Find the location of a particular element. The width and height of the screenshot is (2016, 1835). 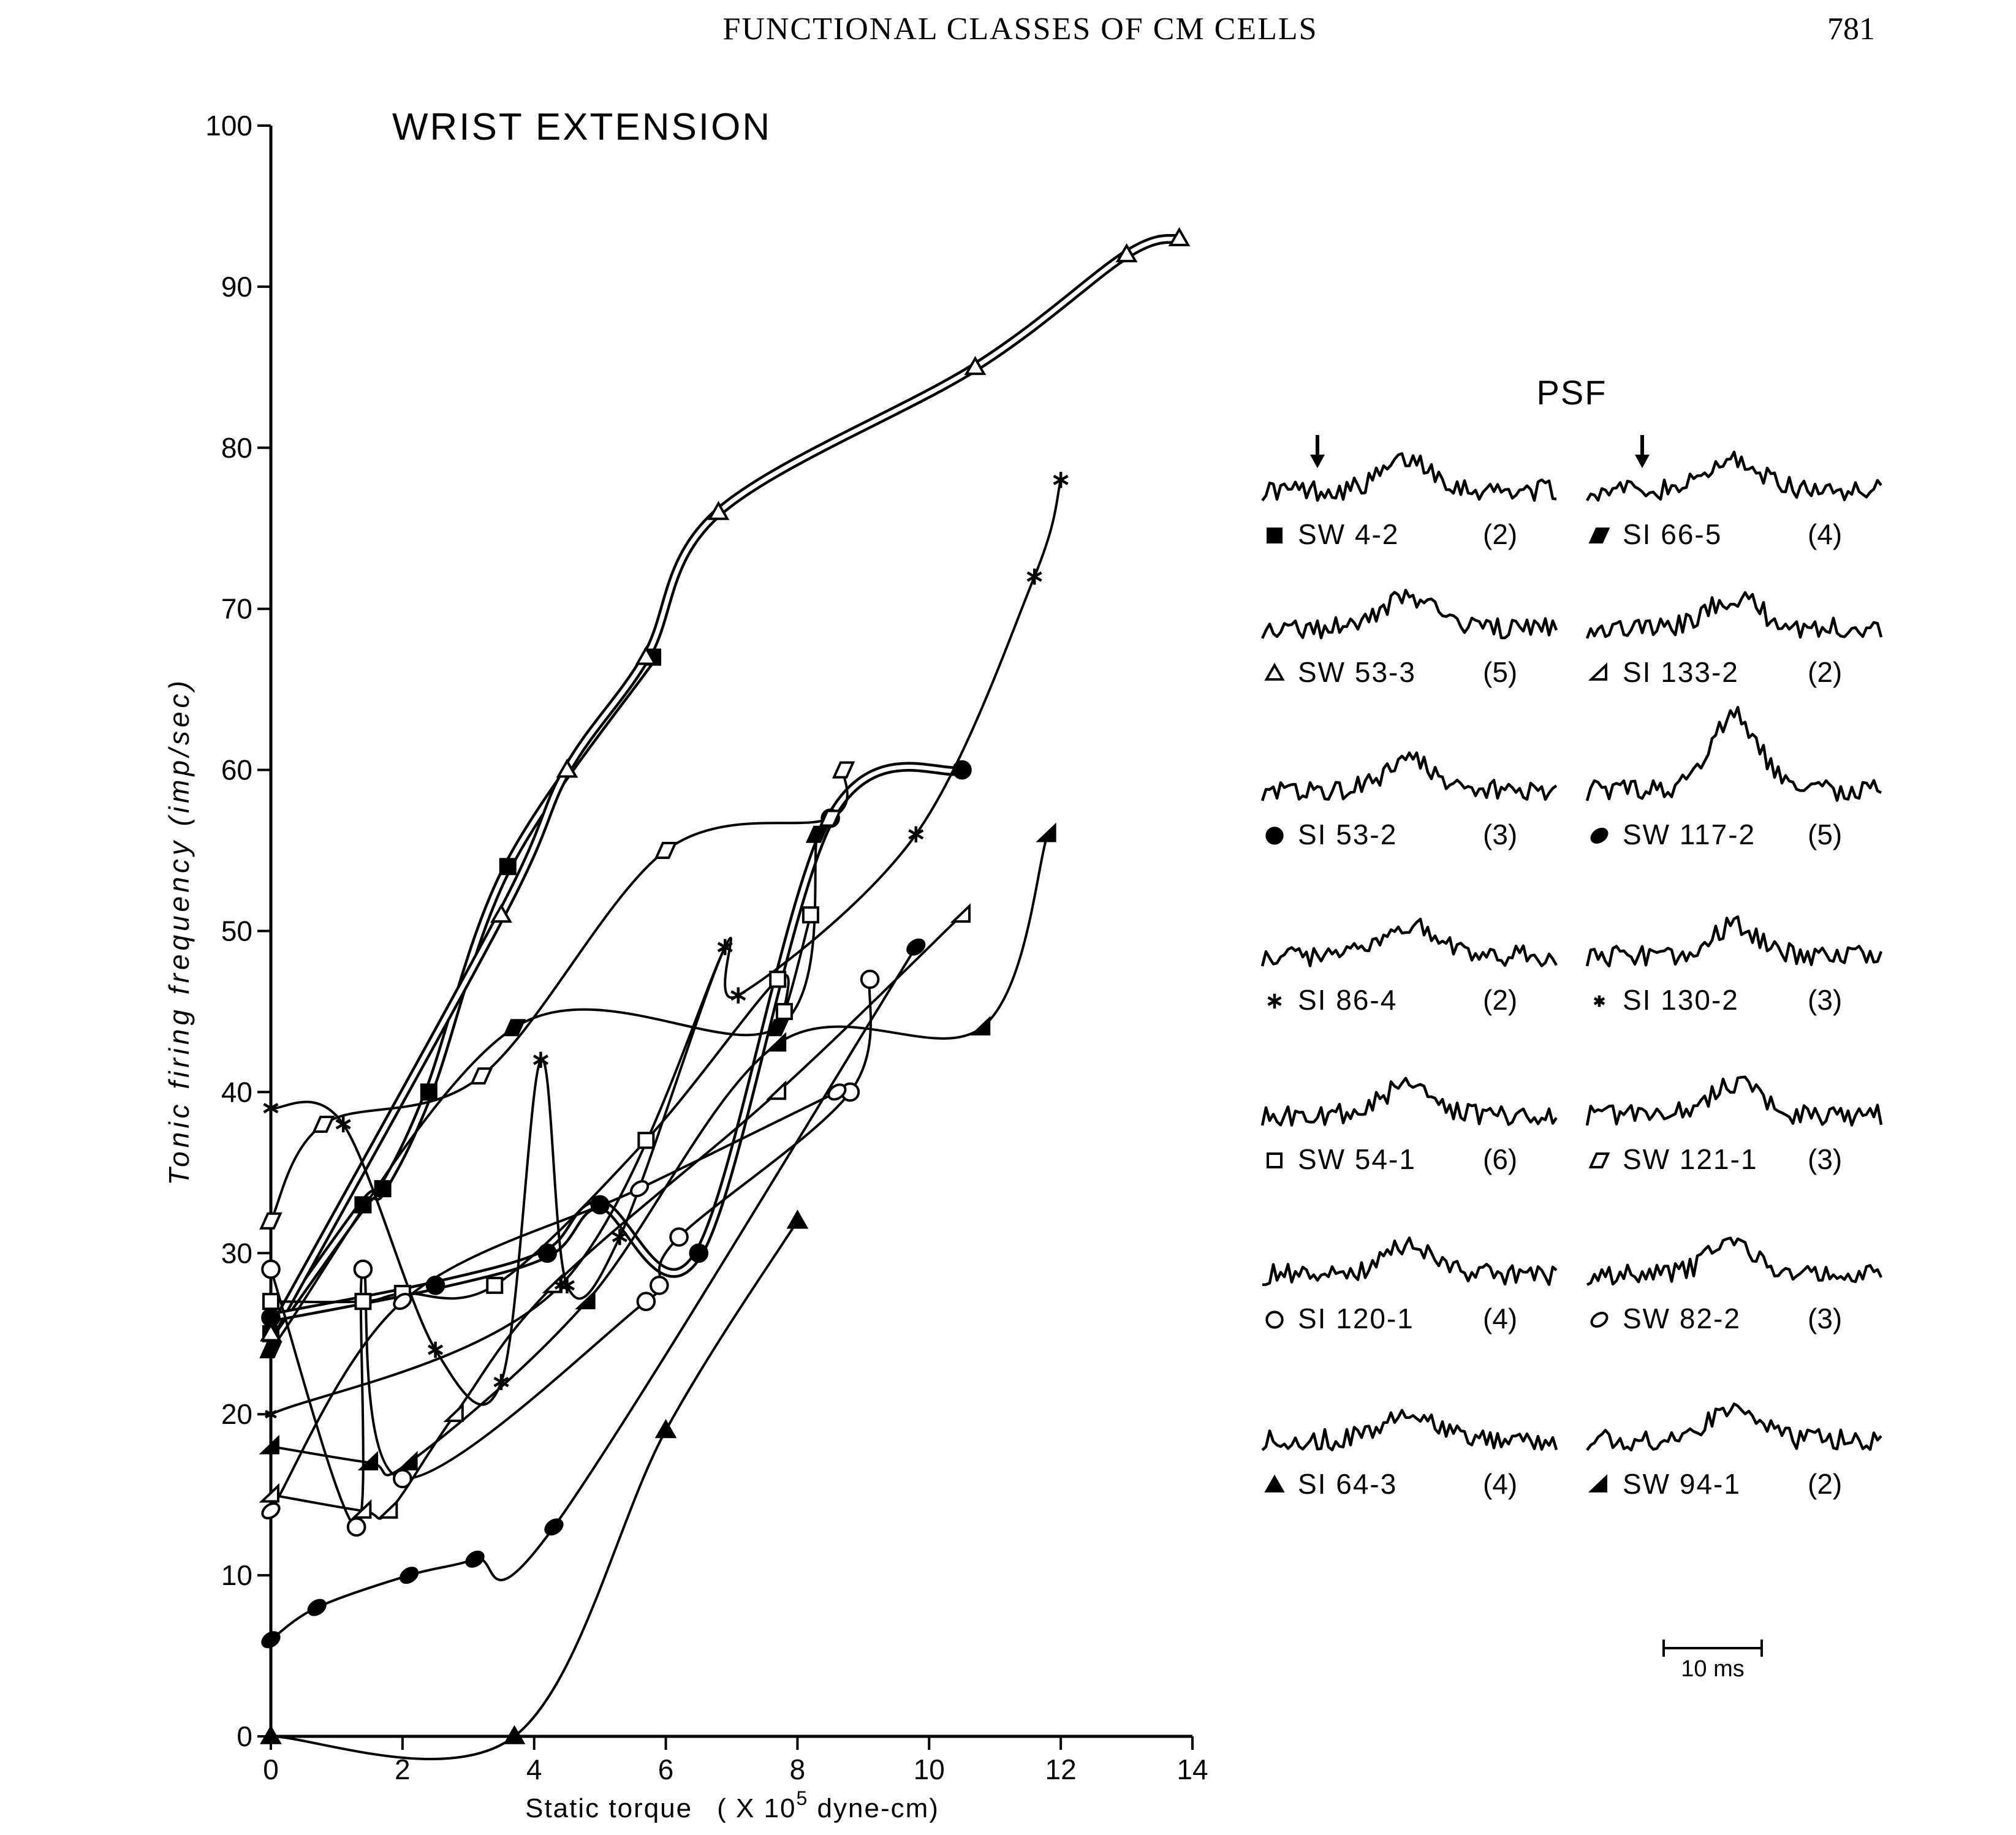

psf-item-sw-53-3: SW 53-3 (5) is located at coordinates (1409, 638).